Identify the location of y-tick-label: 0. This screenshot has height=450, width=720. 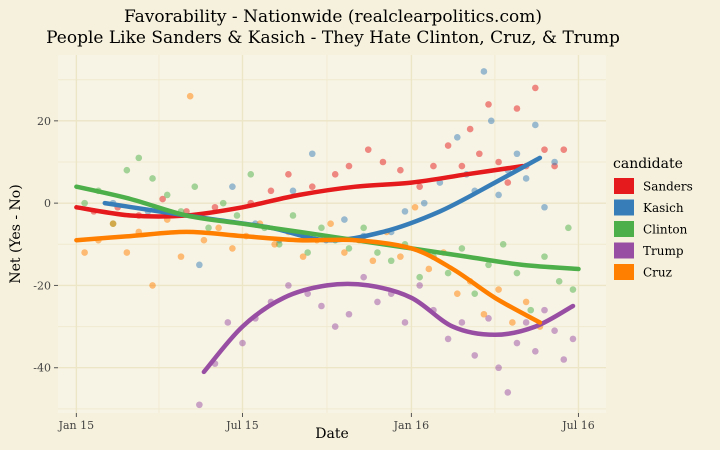
(47, 203).